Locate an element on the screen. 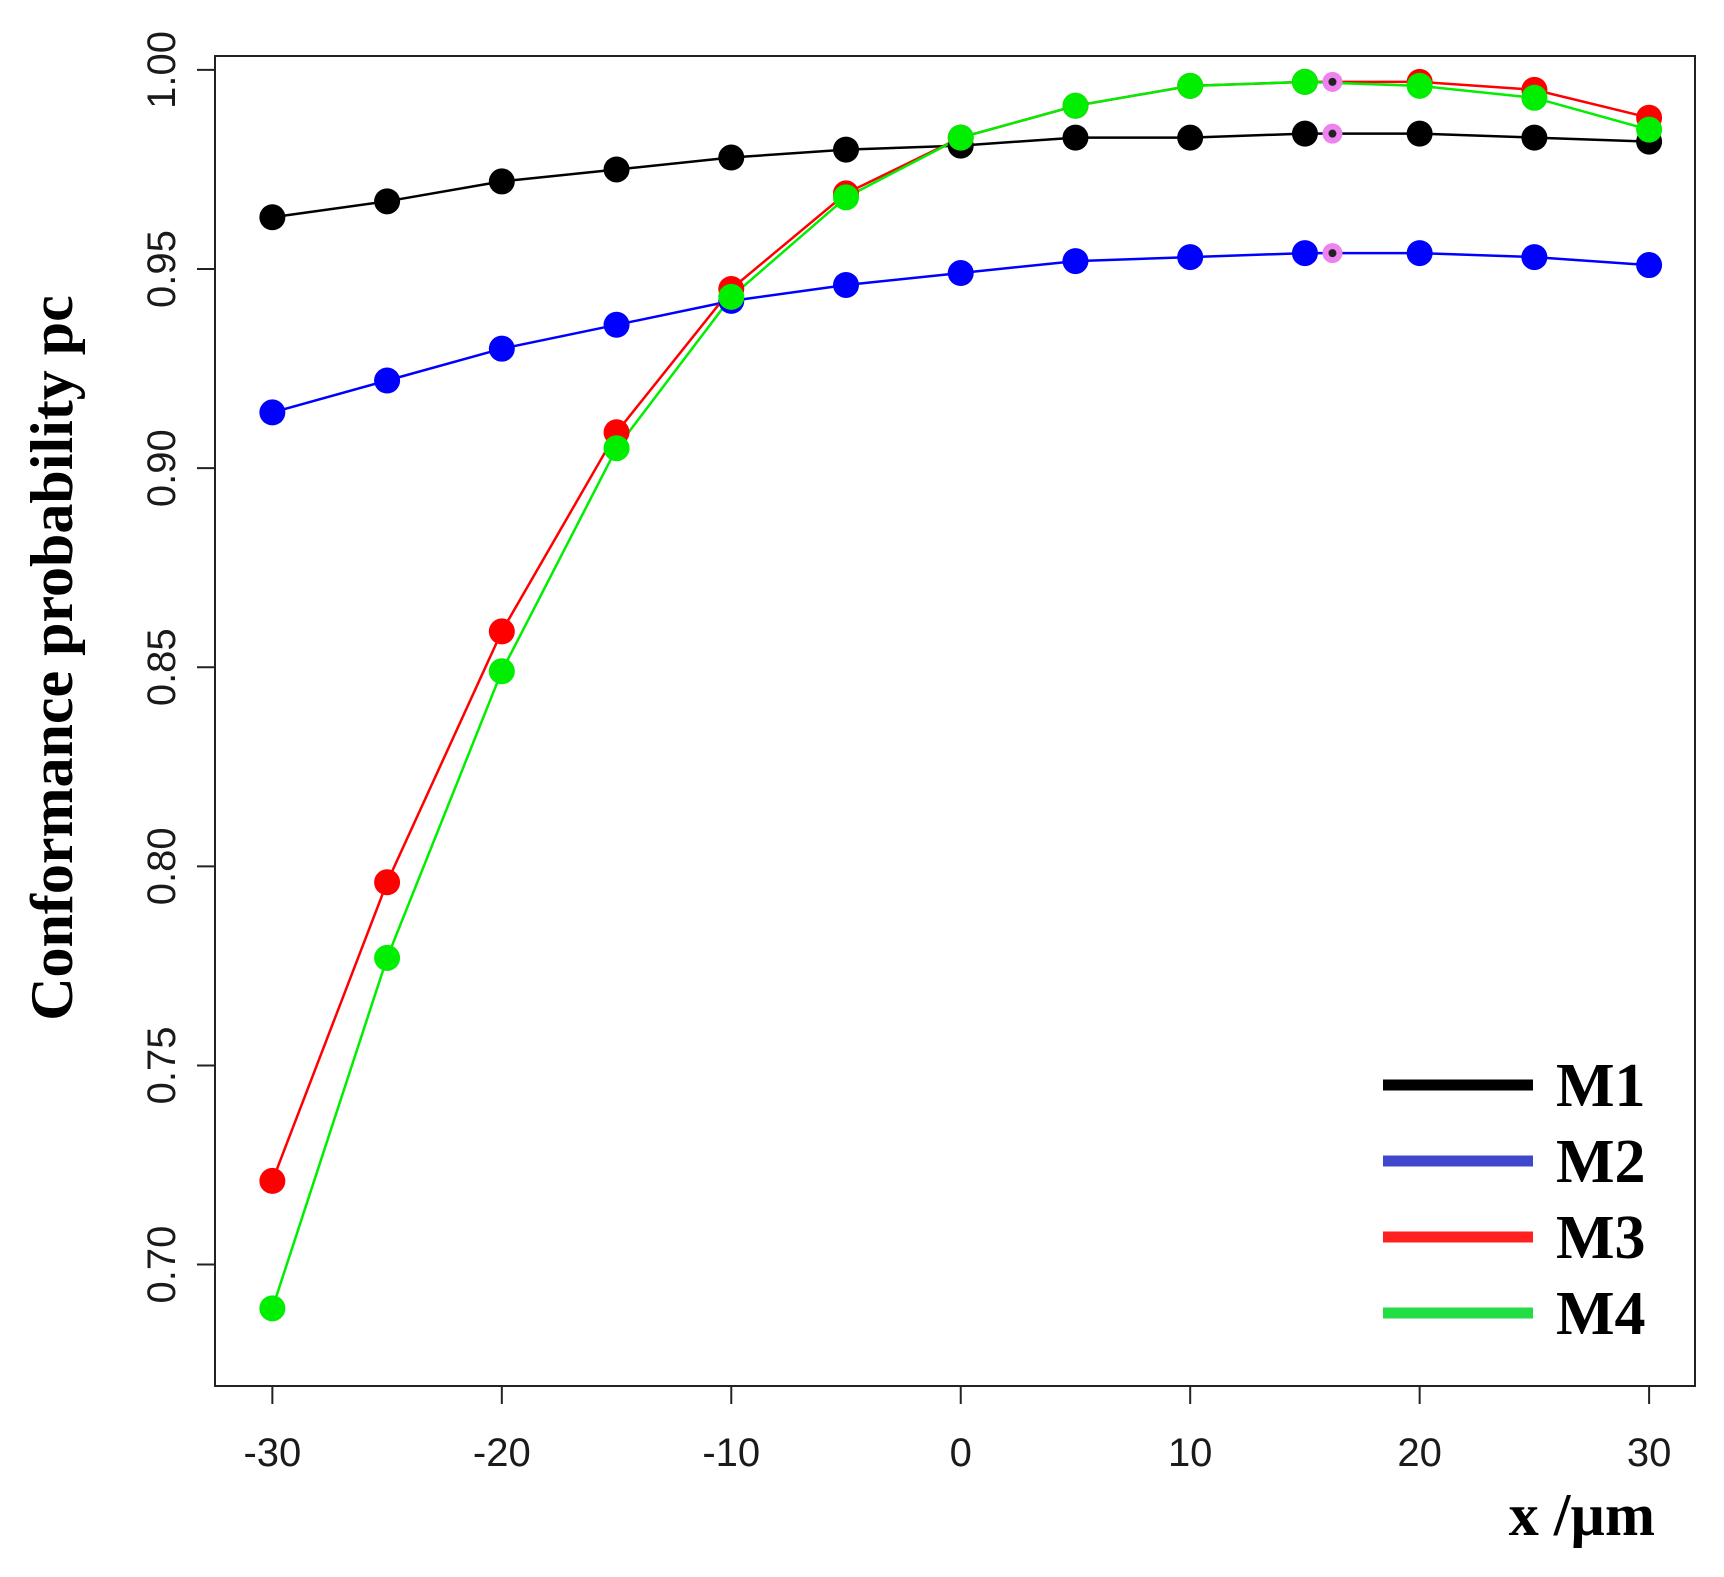 Image resolution: width=1724 pixels, height=1577 pixels. x-tick-label: 10 is located at coordinates (1190, 1453).